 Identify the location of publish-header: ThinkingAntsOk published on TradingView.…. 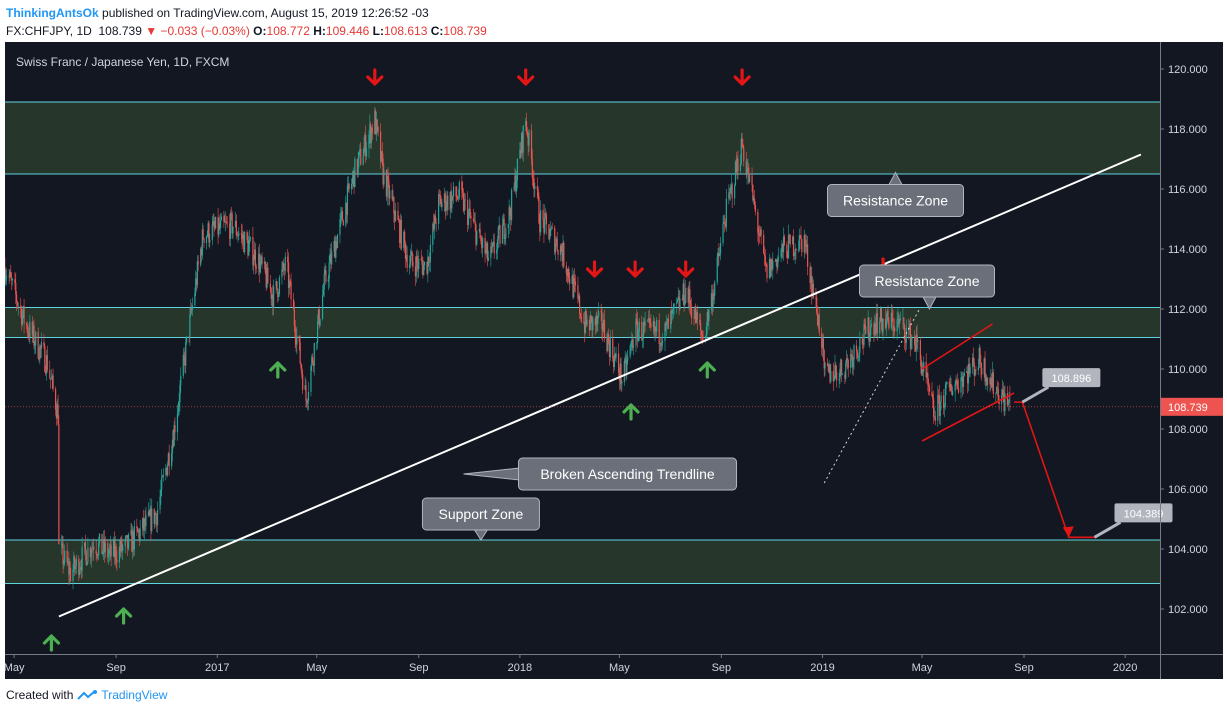
(217, 13).